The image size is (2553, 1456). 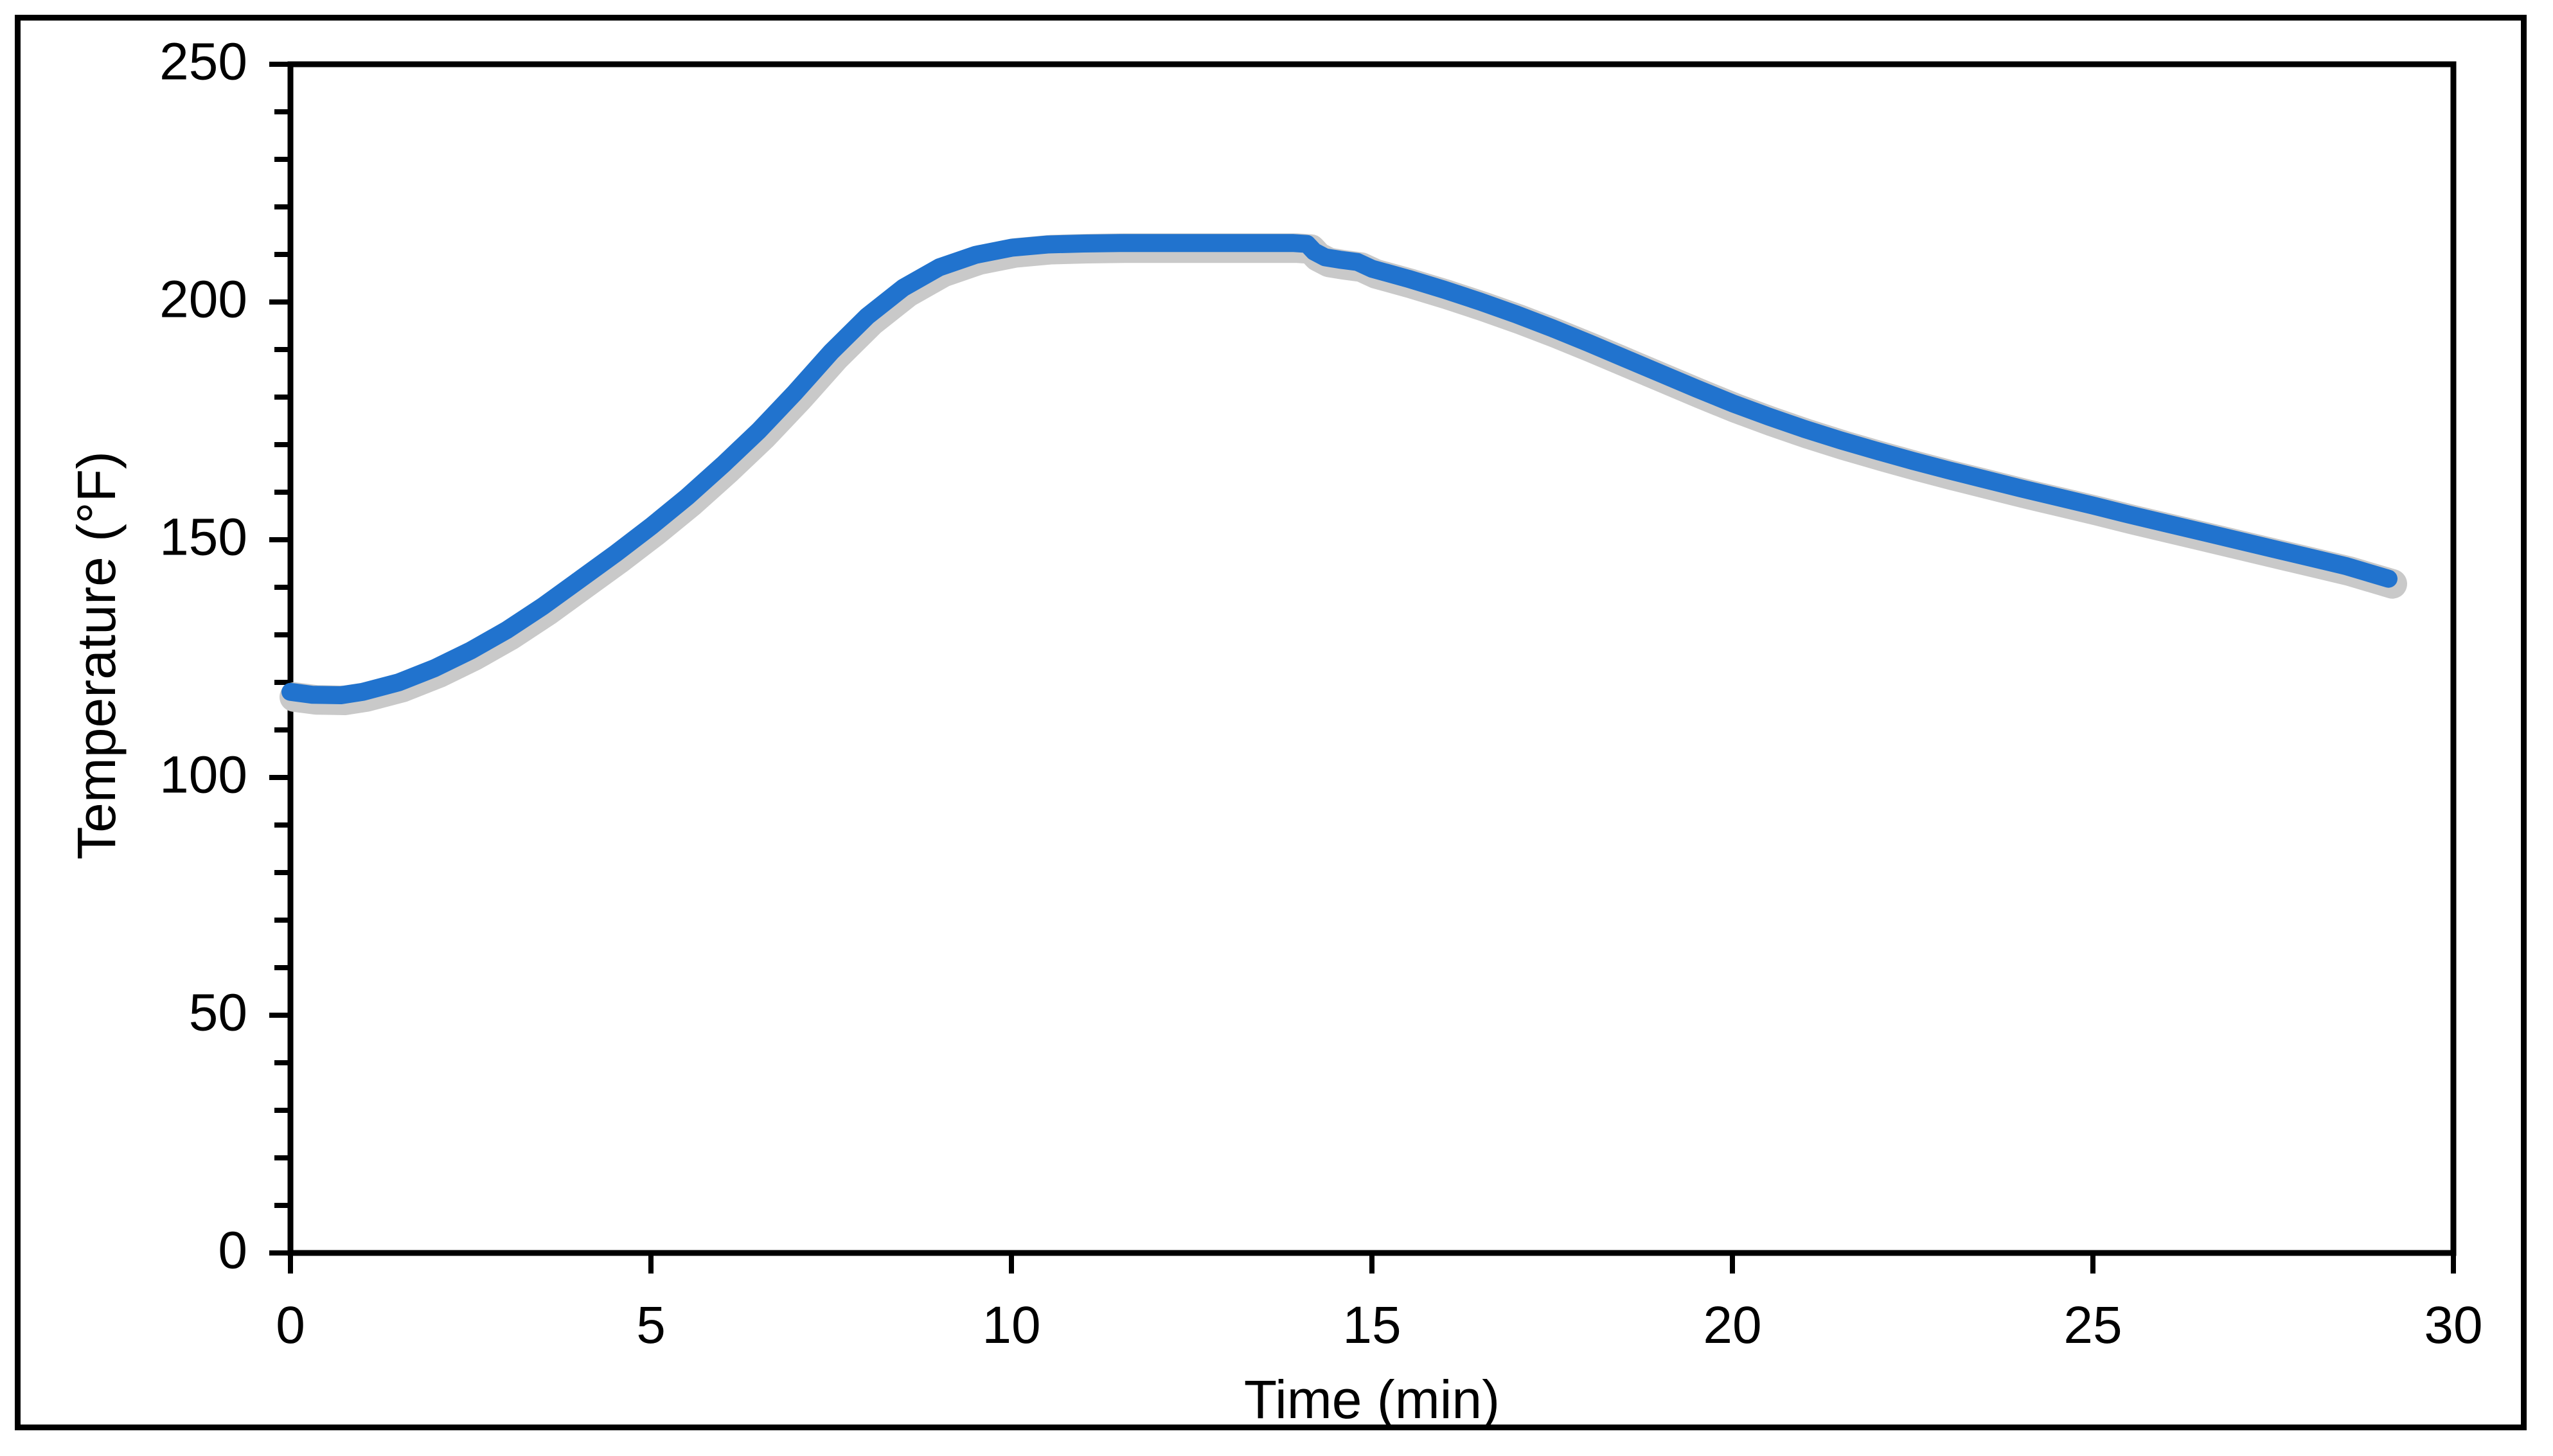 What do you see at coordinates (232, 1250) in the screenshot?
I see `y-tick-label-0: 0` at bounding box center [232, 1250].